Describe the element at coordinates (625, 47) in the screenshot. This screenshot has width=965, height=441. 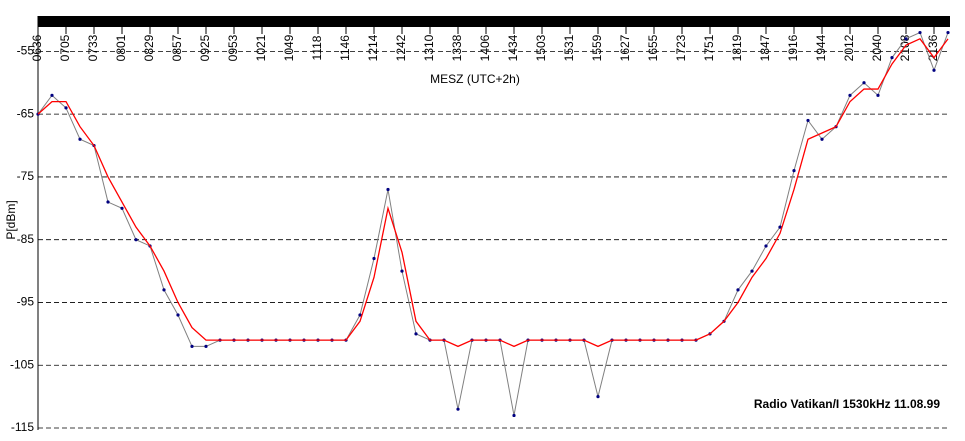
I see `x-tick-label: 1627` at that location.